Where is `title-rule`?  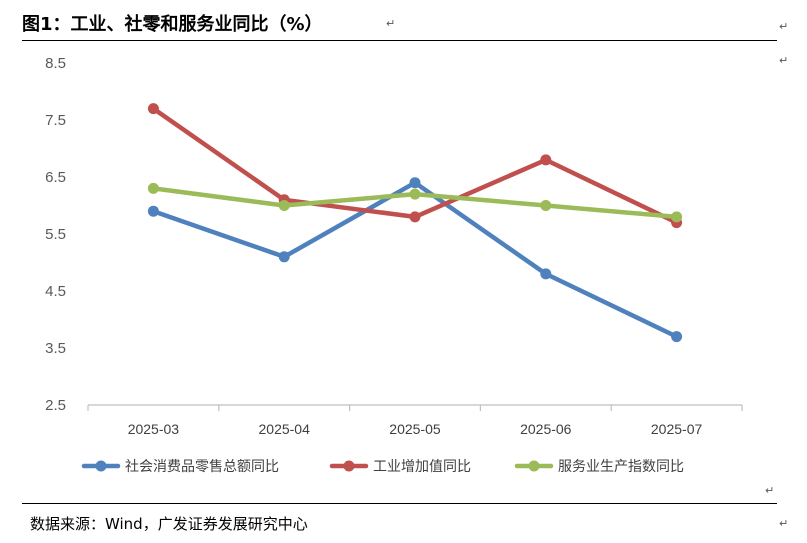
title-rule is located at coordinates (399, 40).